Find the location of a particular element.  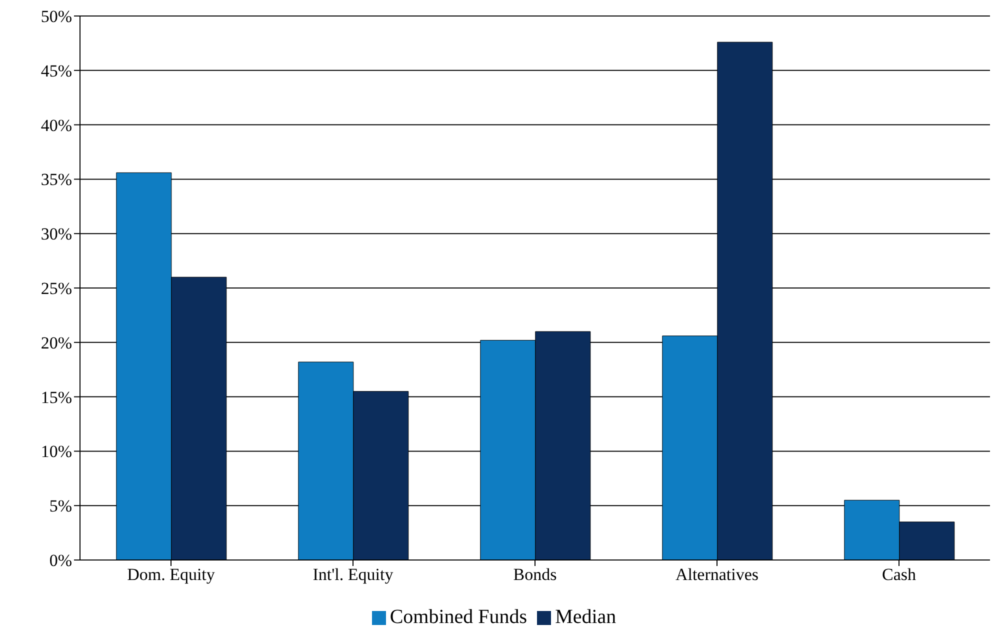

y-tick-label: 50% is located at coordinates (56, 16).